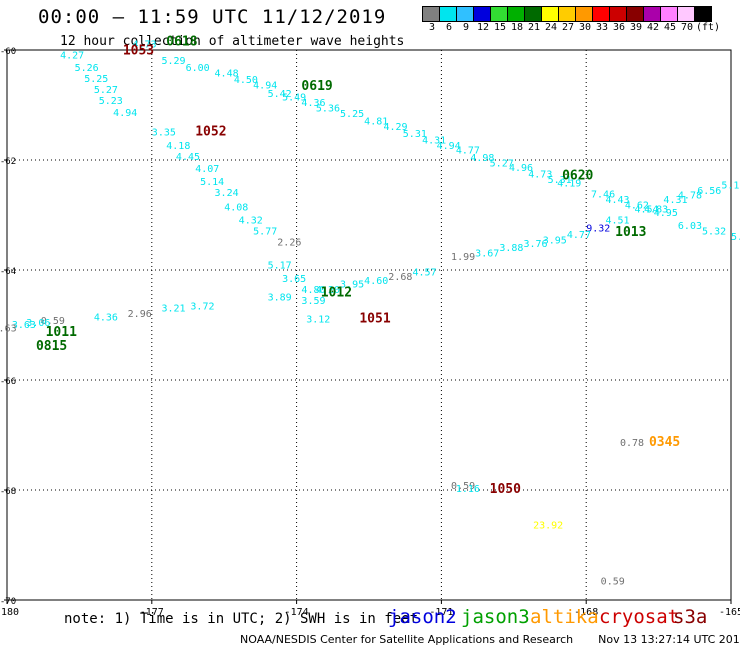  Describe the element at coordinates (297, 612) in the screenshot. I see `lon-tick-label: -174` at that location.